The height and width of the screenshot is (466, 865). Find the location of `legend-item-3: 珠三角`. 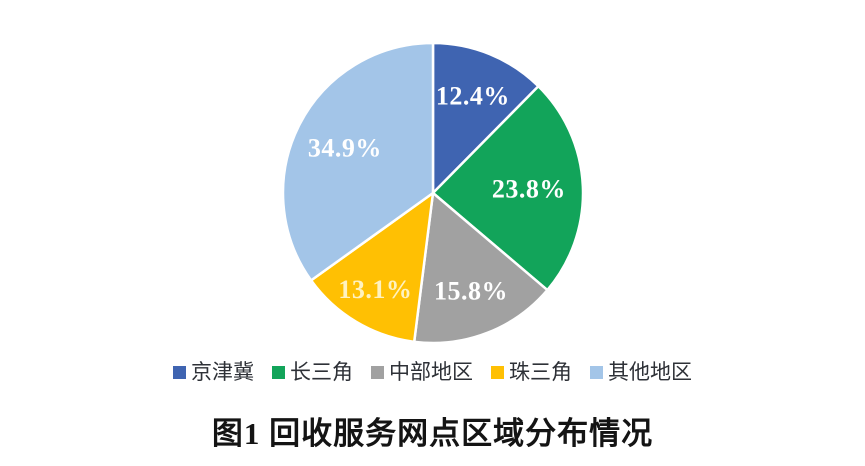

legend-item-3: 珠三角 is located at coordinates (531, 372).